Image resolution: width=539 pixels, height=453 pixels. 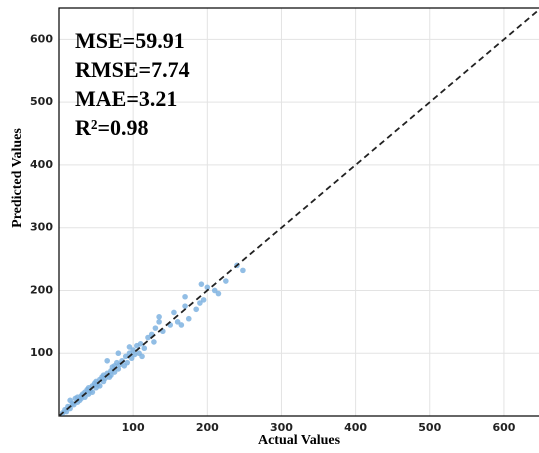 I want to click on x-tick-label: 300, so click(x=281, y=427).